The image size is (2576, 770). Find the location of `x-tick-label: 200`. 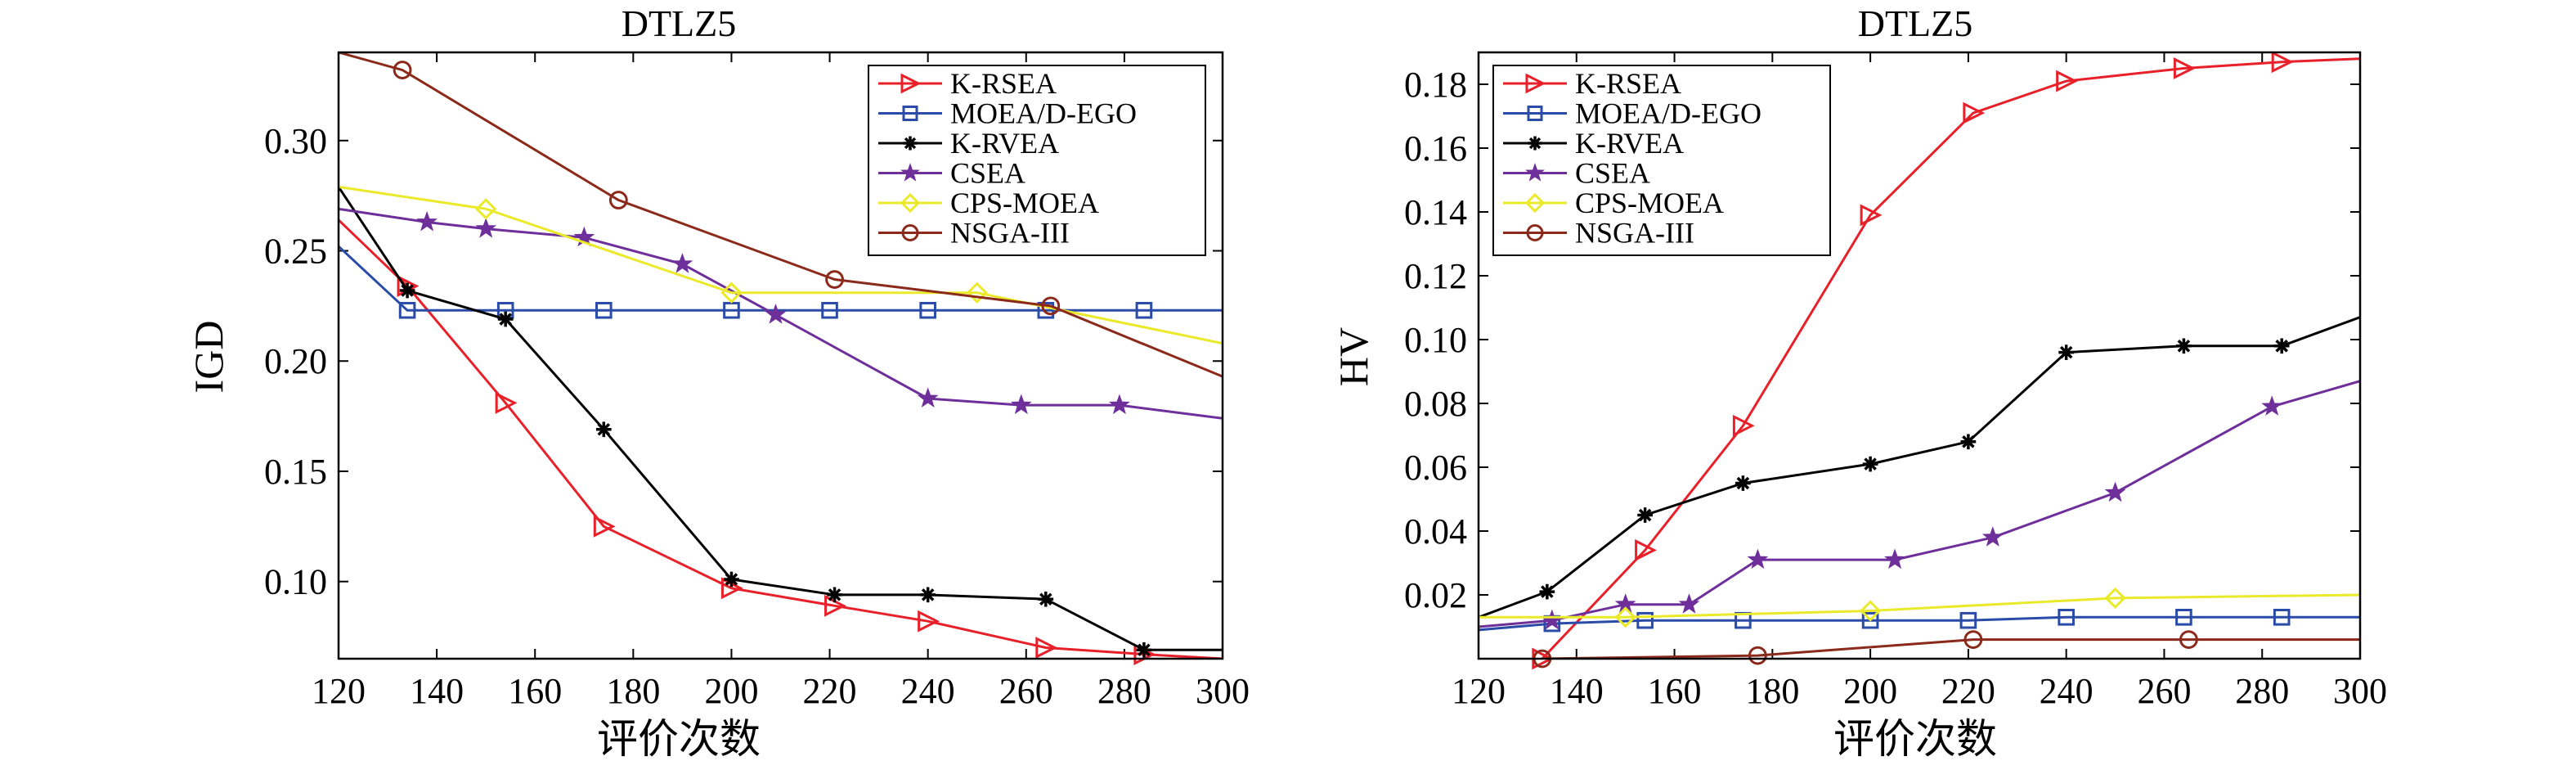

x-tick-label: 200 is located at coordinates (1870, 691).